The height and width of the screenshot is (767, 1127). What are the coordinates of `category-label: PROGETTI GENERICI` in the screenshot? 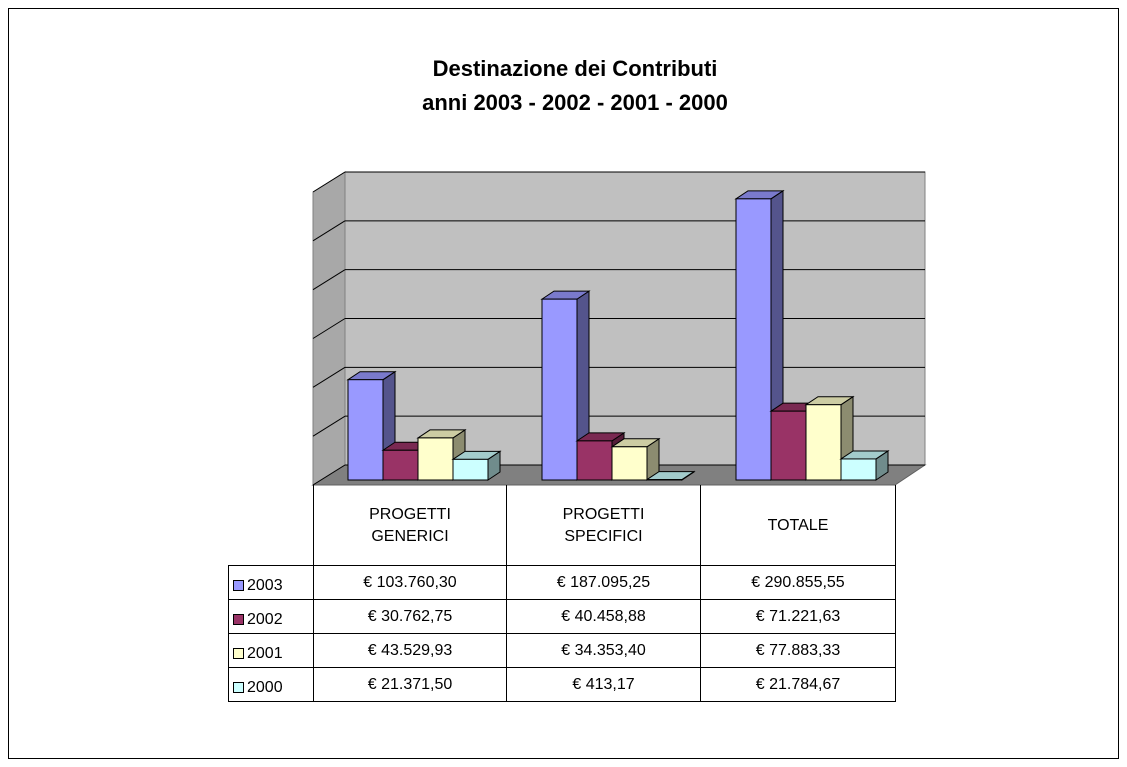 It's located at (410, 525).